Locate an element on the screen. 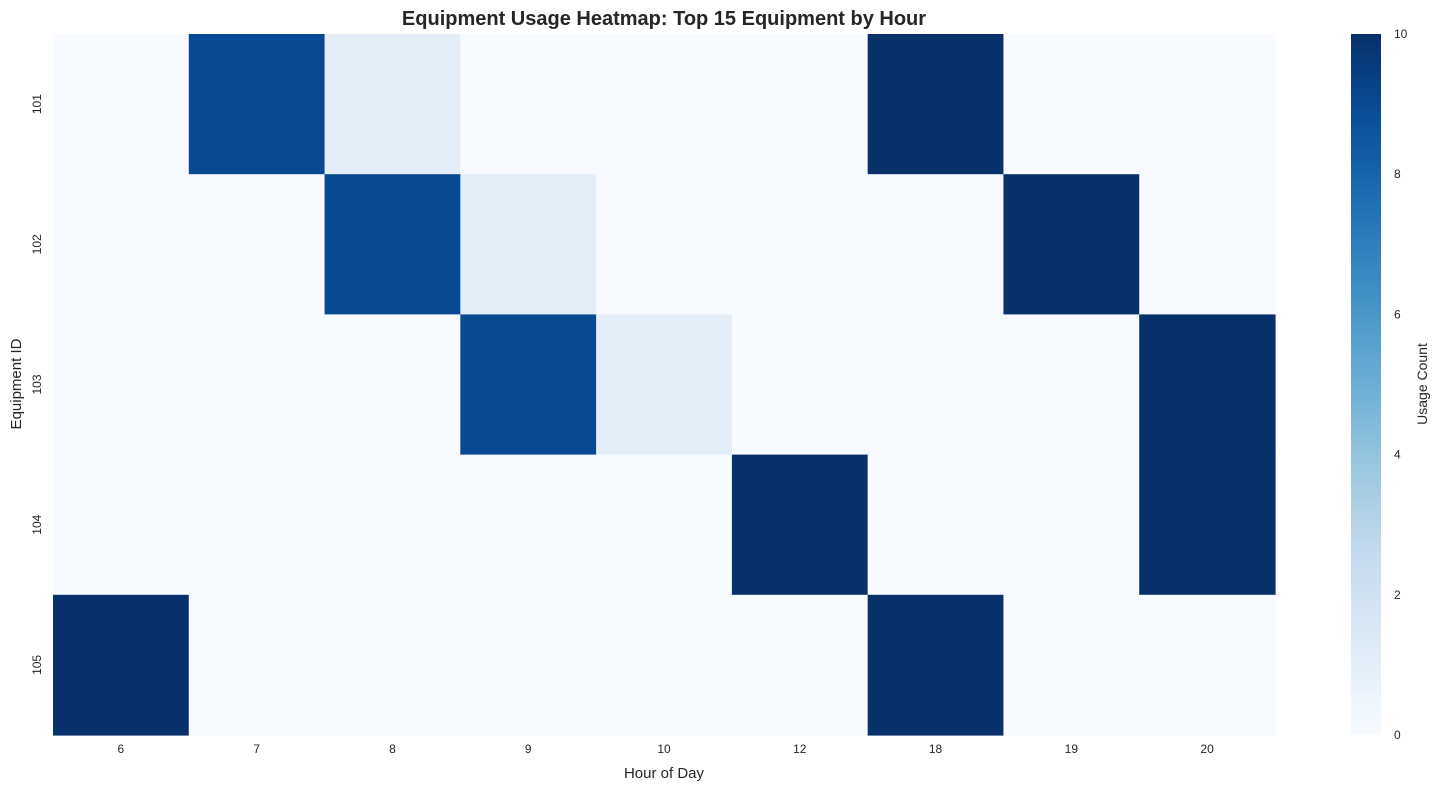  x-tick-label: 19 is located at coordinates (1072, 749).